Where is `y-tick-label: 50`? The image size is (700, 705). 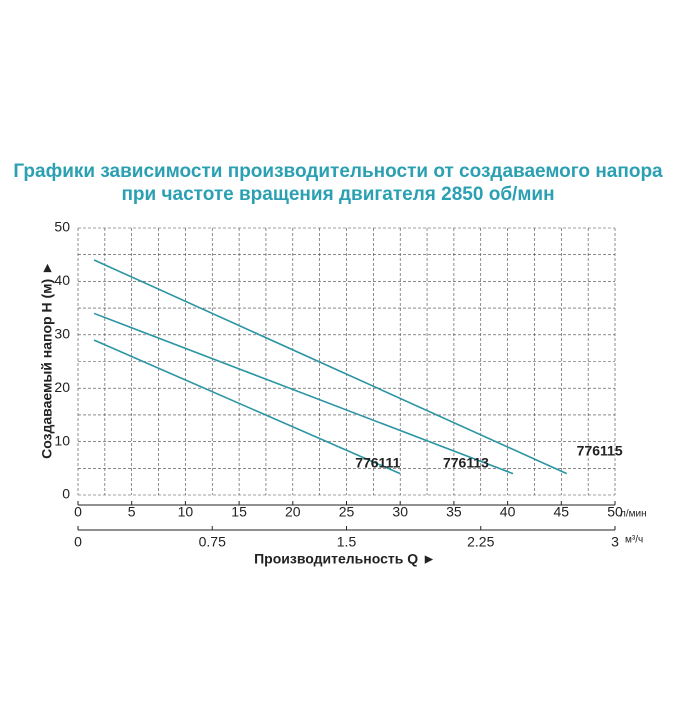 y-tick-label: 50 is located at coordinates (62, 227).